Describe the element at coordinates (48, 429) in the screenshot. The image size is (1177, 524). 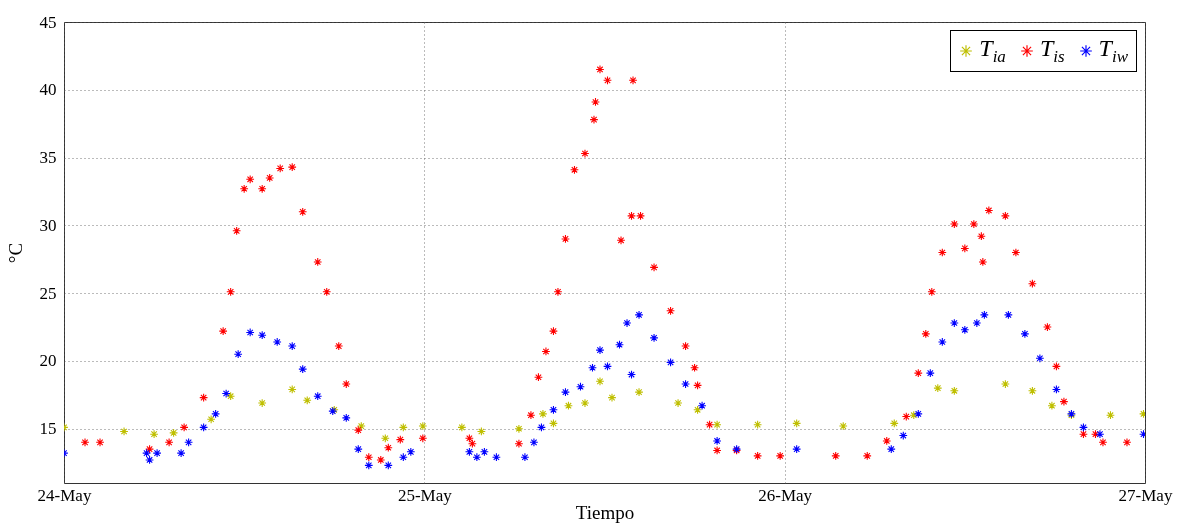
I see `y-tick-label: 15` at that location.